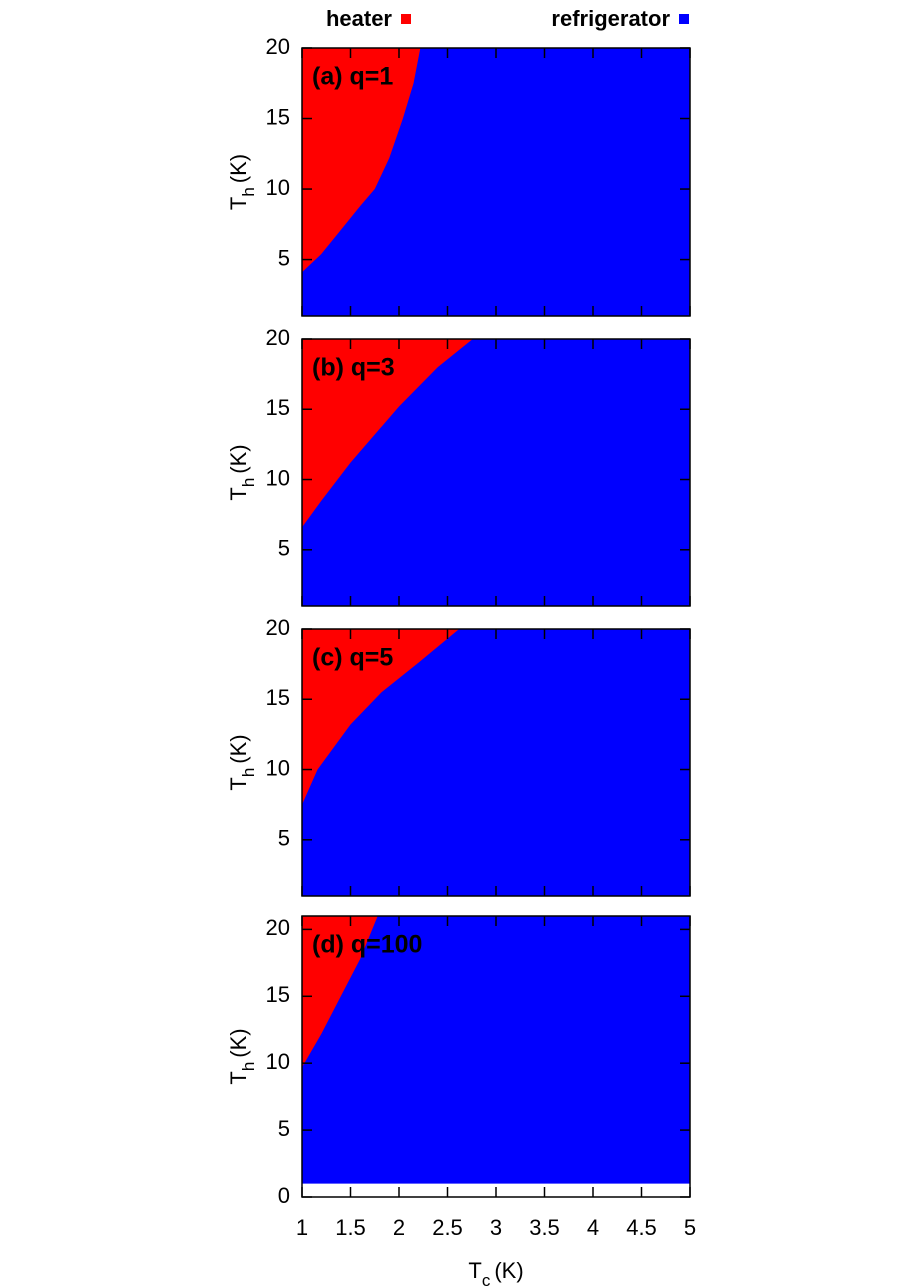 This screenshot has height=1287, width=910. What do you see at coordinates (359, 18) in the screenshot?
I see `legend-label: heater` at bounding box center [359, 18].